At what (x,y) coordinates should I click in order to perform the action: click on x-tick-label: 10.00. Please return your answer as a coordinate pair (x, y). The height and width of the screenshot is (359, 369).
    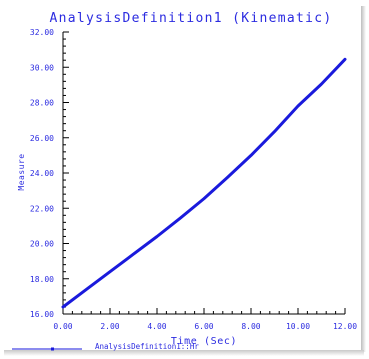
    Looking at the image, I should click on (298, 326).